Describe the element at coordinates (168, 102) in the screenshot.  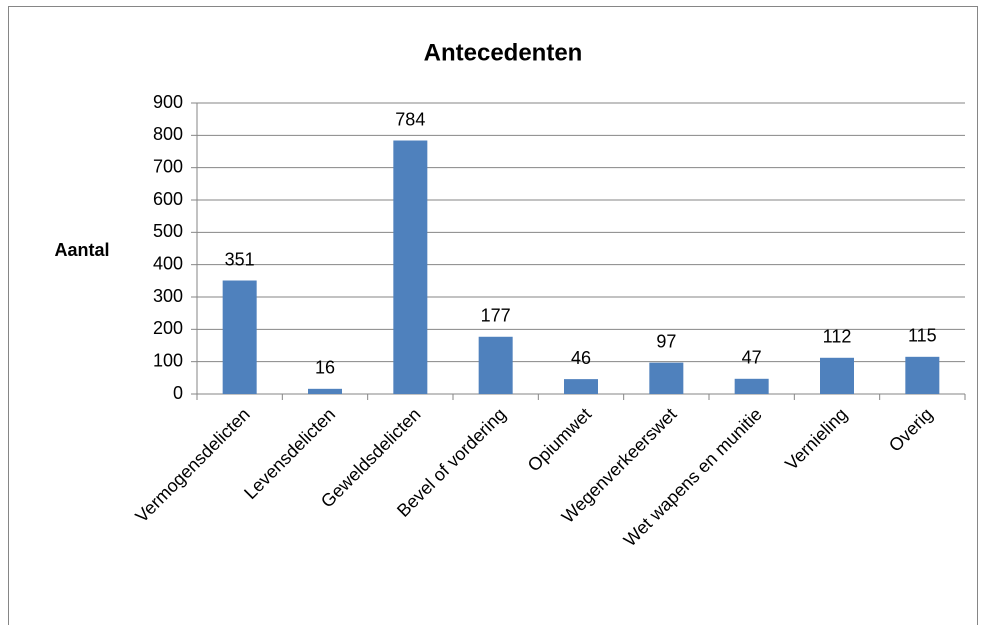
I see `y-tick-label: 900` at that location.